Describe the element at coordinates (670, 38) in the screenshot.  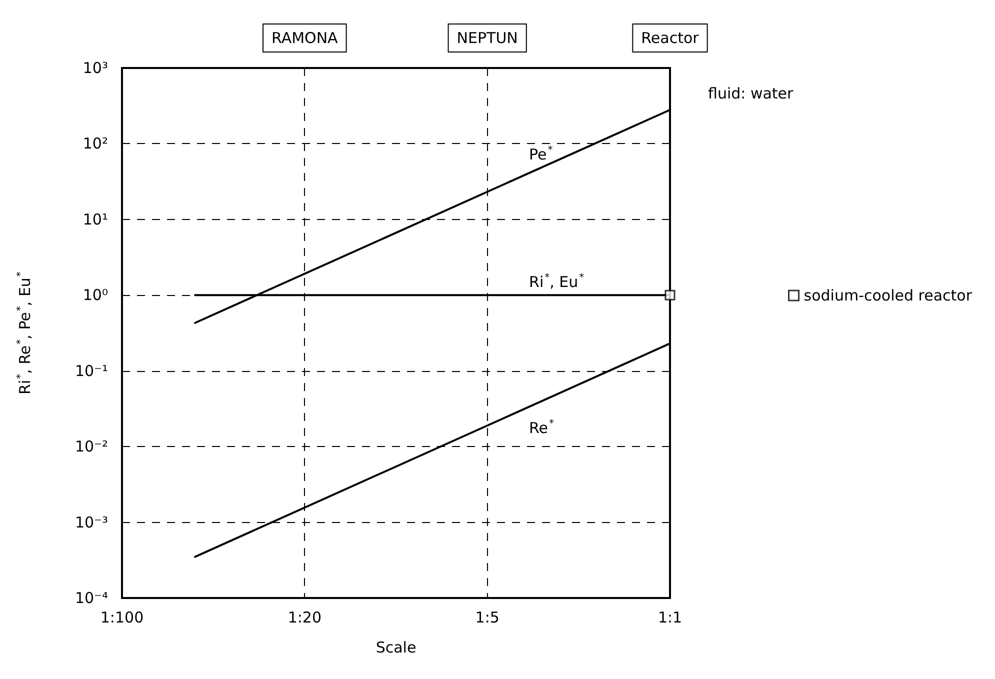
I see `text: Reactor` at that location.